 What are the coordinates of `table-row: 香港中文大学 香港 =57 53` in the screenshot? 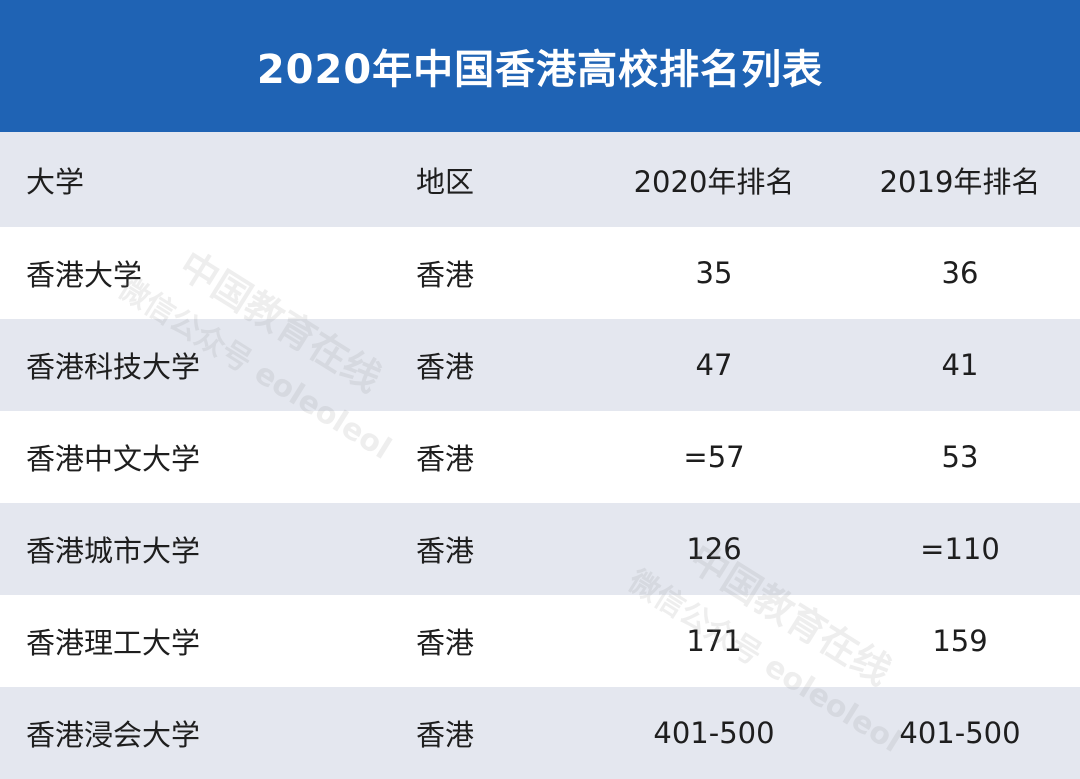 It's located at (540, 457).